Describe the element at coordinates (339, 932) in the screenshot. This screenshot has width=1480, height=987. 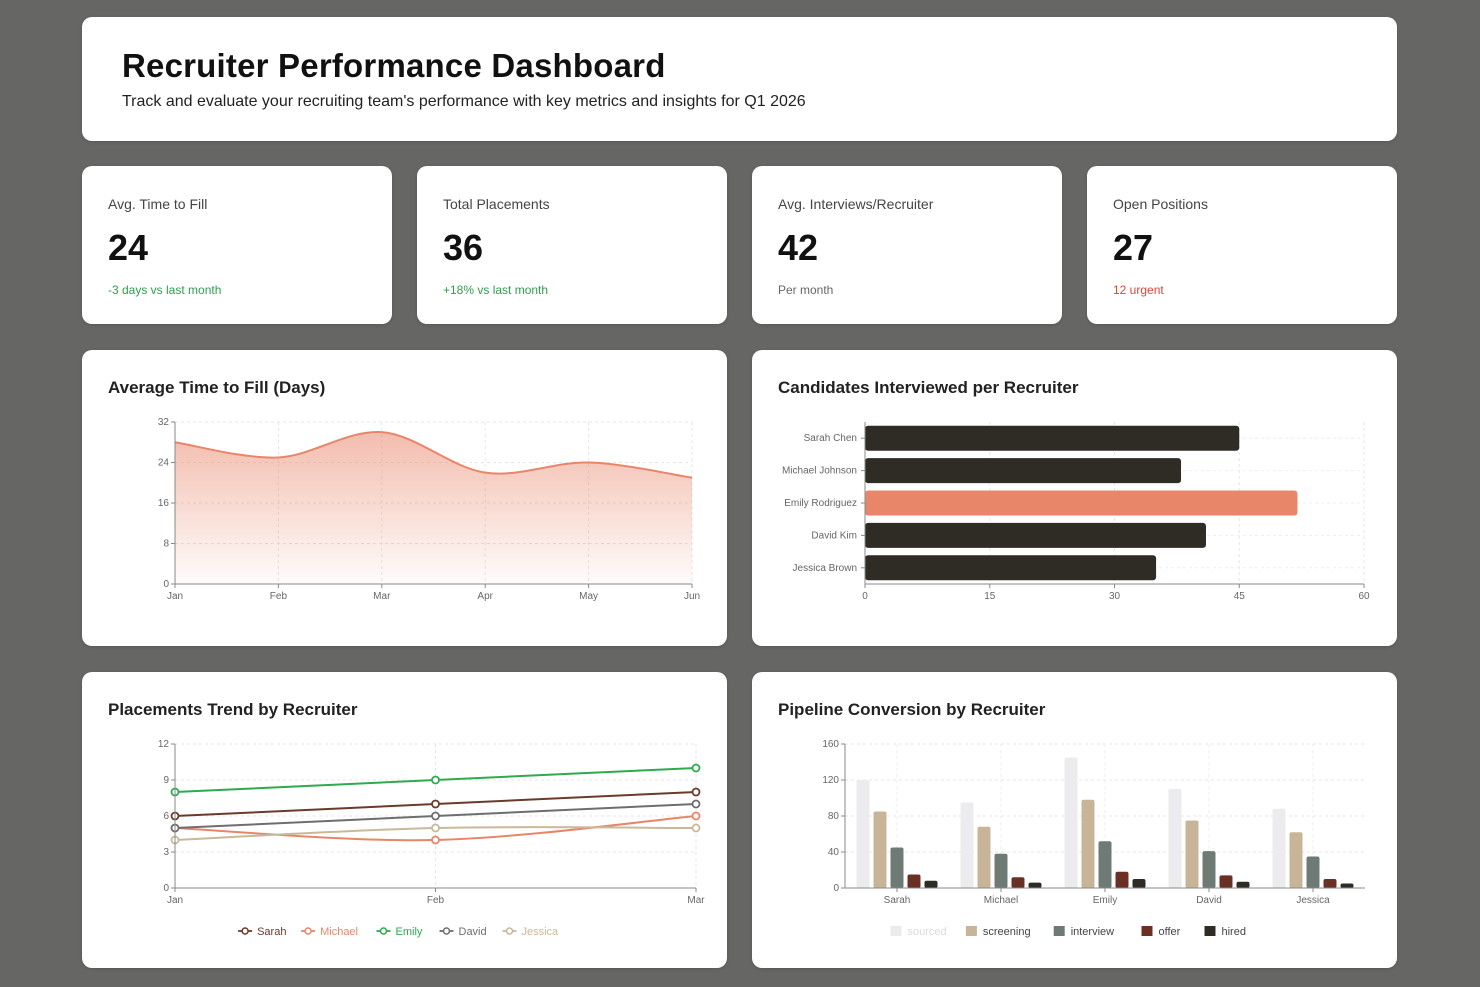
I see `legend-label-michael: Michael` at that location.